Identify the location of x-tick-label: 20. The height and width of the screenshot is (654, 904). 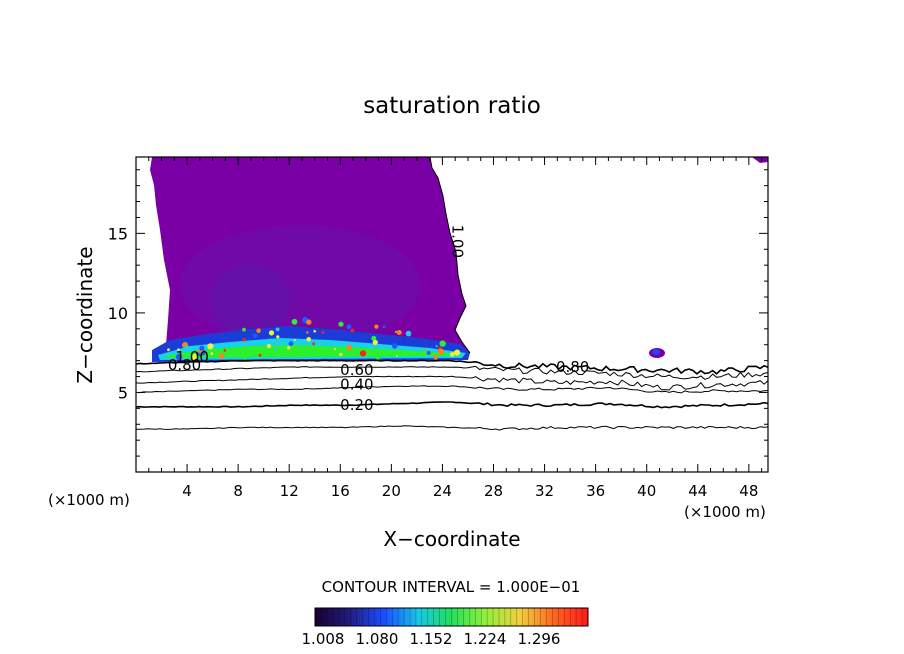
(391, 491).